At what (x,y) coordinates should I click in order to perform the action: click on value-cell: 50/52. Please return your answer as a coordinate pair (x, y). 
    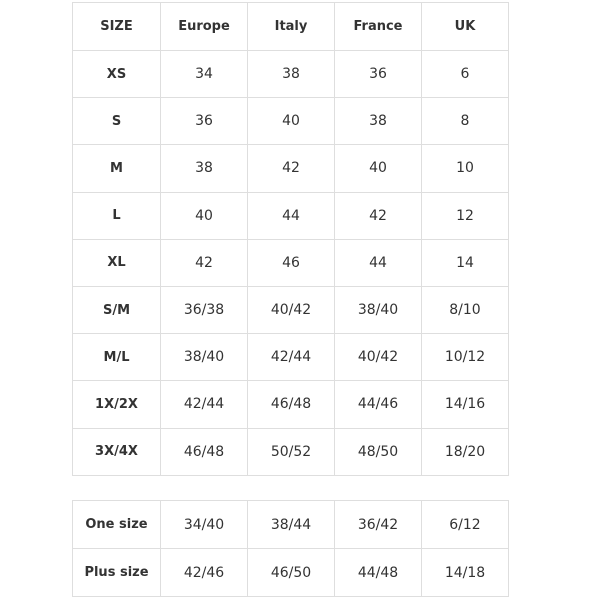
    Looking at the image, I should click on (291, 451).